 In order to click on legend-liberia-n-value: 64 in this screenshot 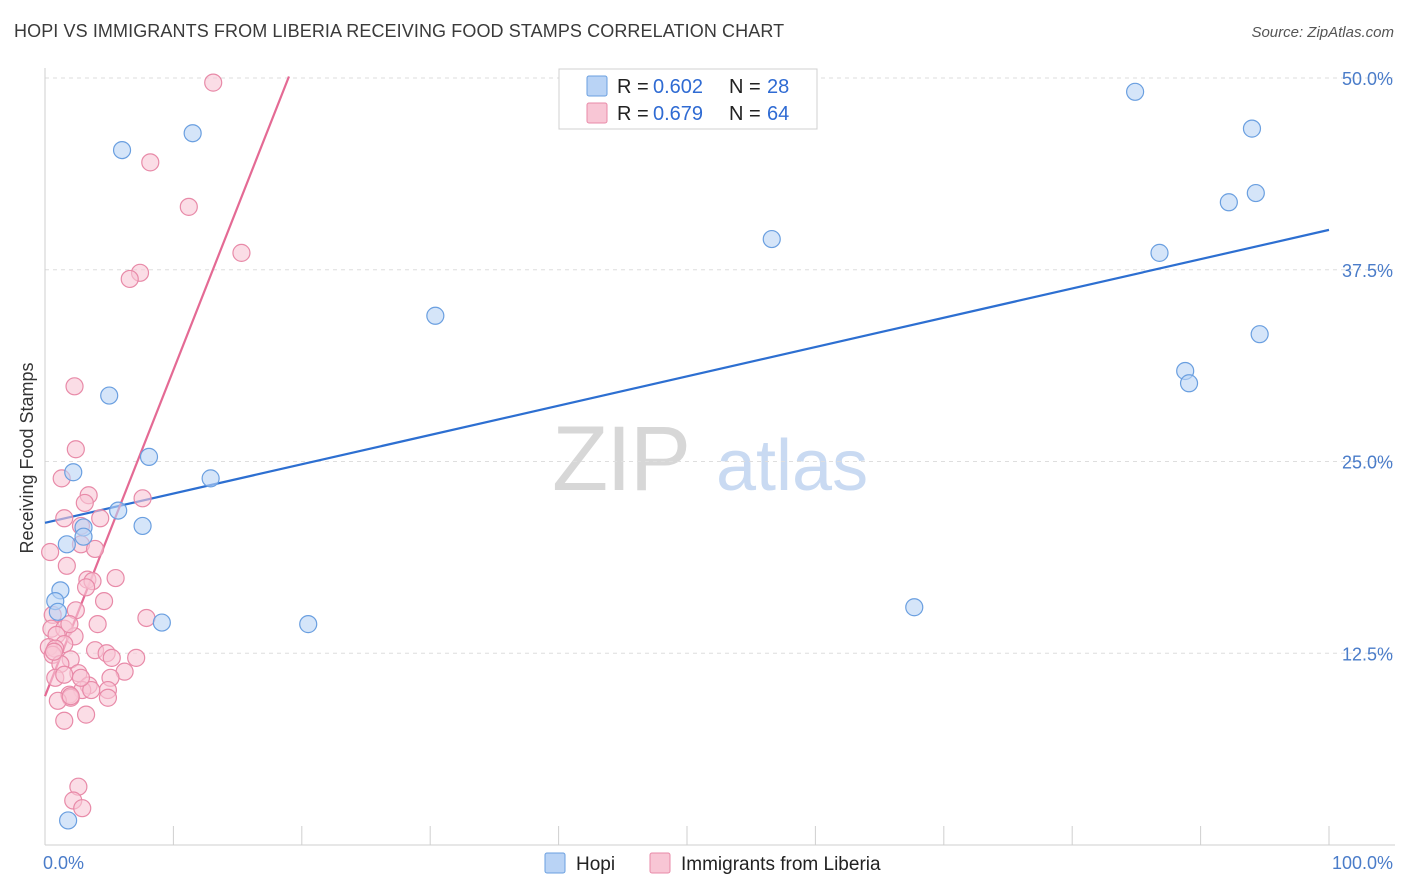, I will do `click(778, 114)`.